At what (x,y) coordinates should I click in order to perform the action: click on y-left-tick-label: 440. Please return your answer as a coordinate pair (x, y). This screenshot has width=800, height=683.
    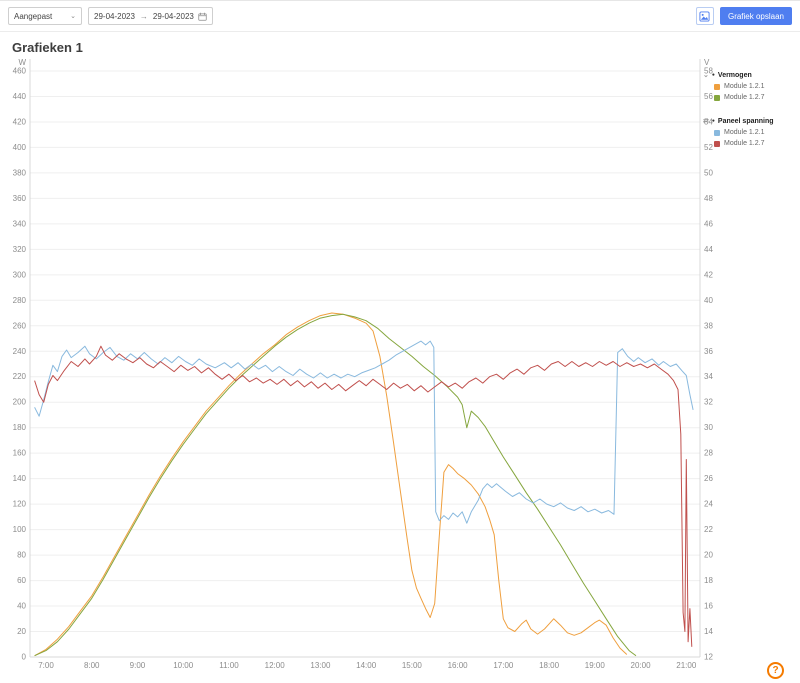
    Looking at the image, I should click on (20, 96).